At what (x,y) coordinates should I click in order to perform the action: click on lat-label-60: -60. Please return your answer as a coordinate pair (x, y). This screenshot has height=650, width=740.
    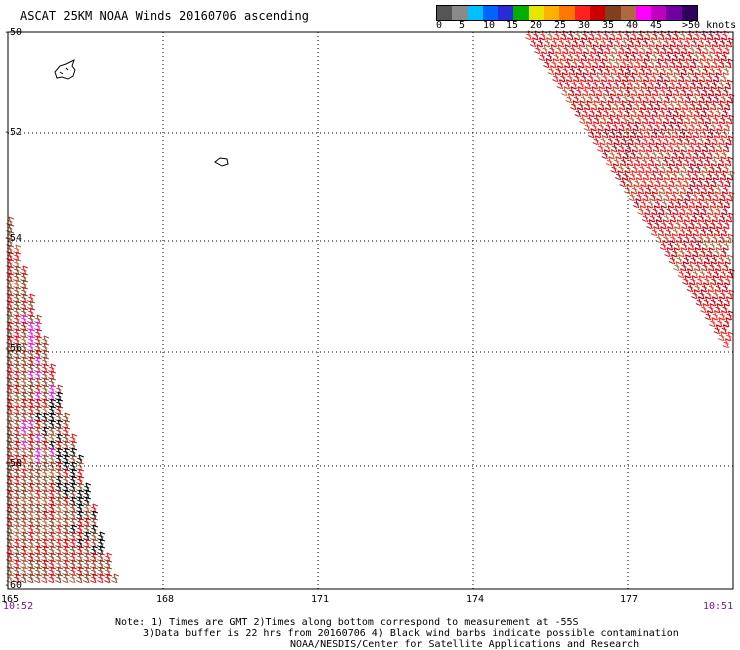
    Looking at the image, I should click on (13, 585).